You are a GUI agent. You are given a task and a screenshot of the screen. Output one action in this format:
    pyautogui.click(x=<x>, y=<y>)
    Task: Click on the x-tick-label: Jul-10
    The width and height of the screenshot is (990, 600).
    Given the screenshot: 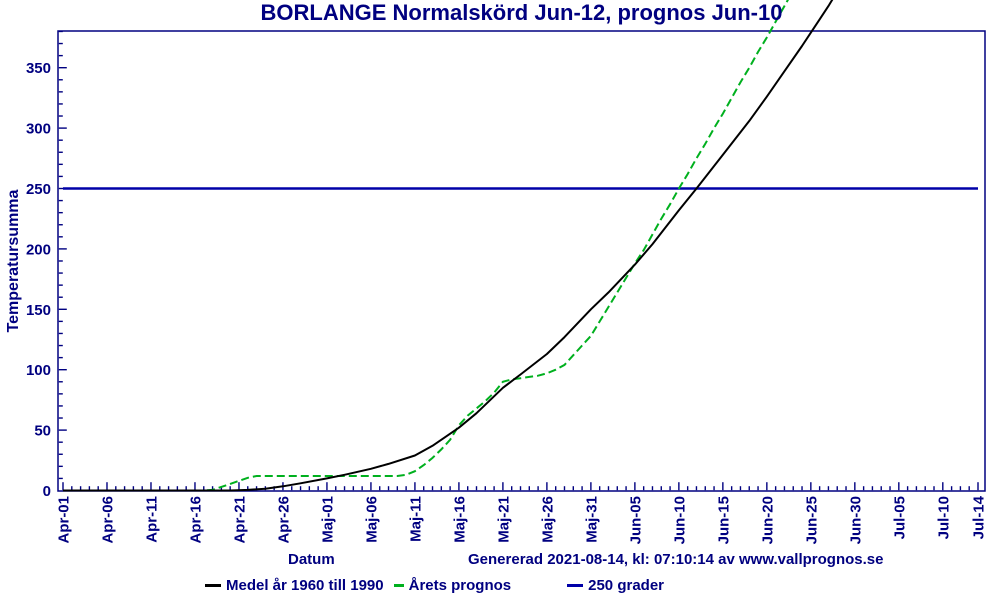 What is the action you would take?
    pyautogui.click(x=943, y=517)
    